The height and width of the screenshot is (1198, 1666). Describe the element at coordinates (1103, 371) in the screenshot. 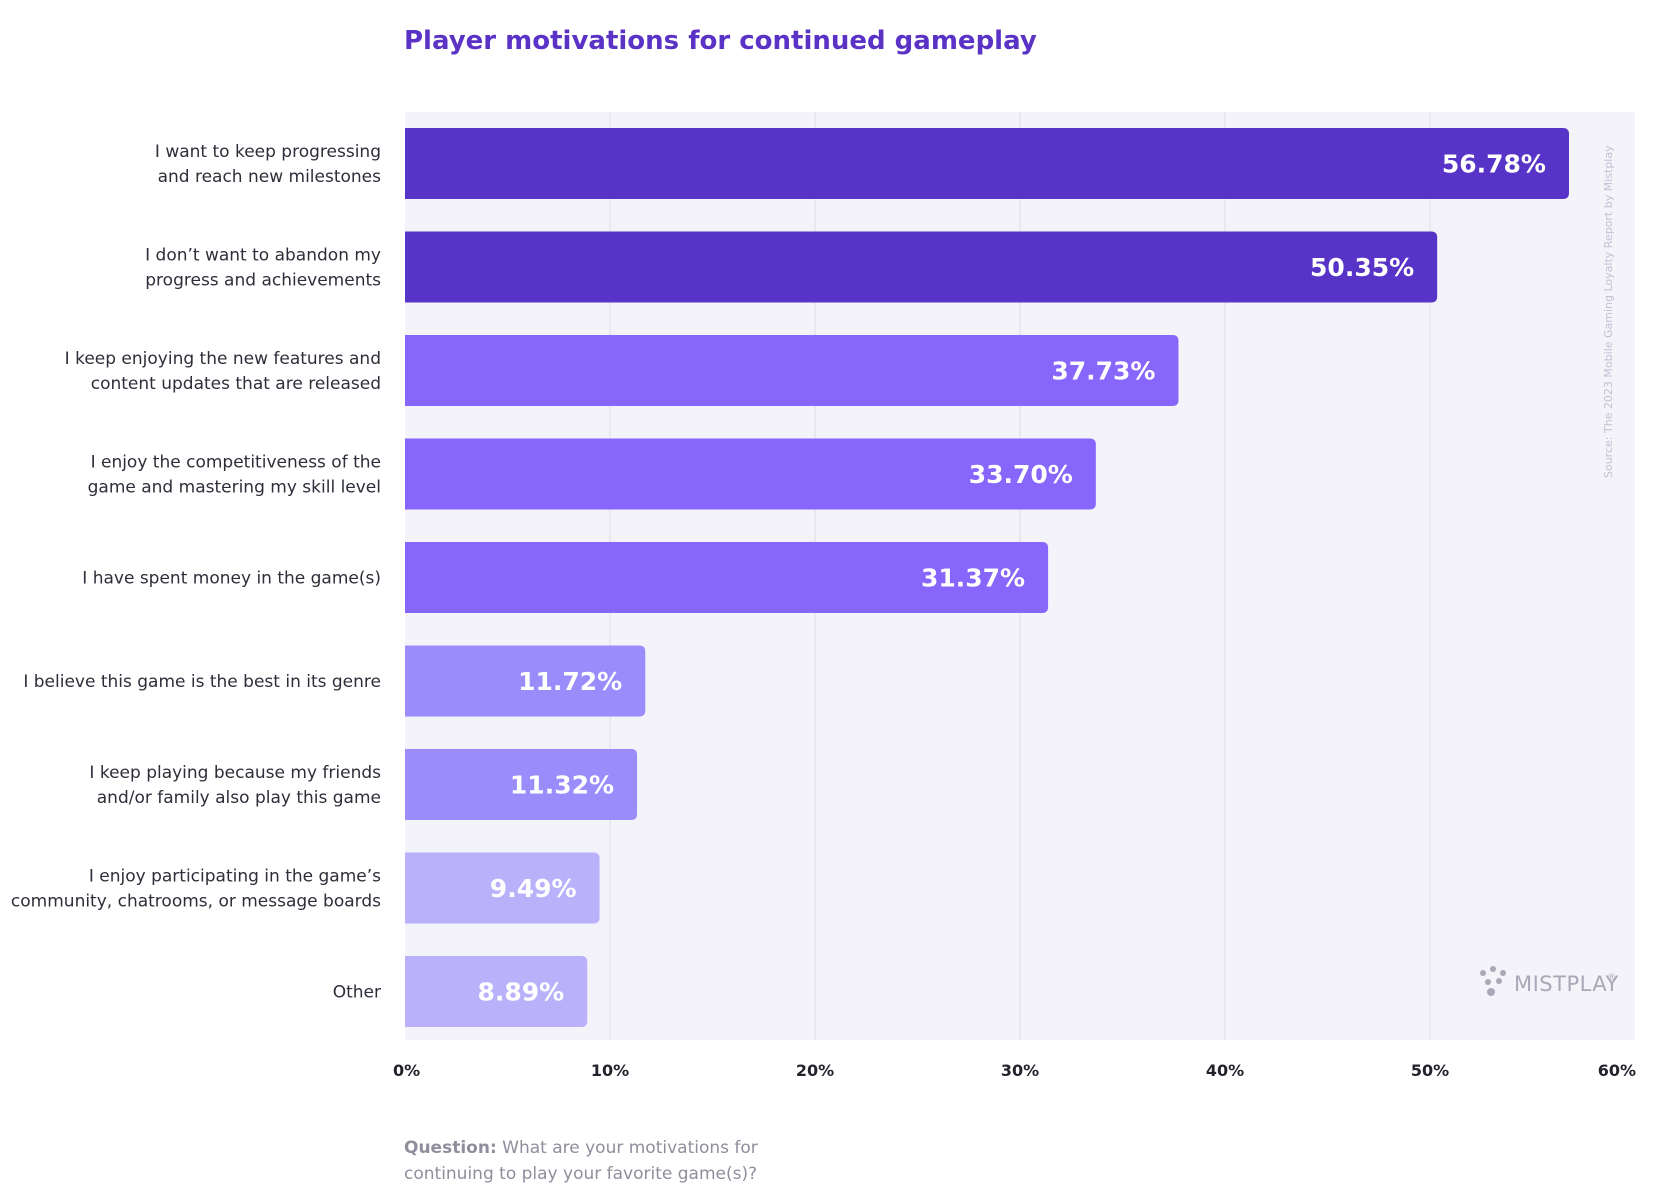

I see `bar-value-label: 37.73%` at that location.